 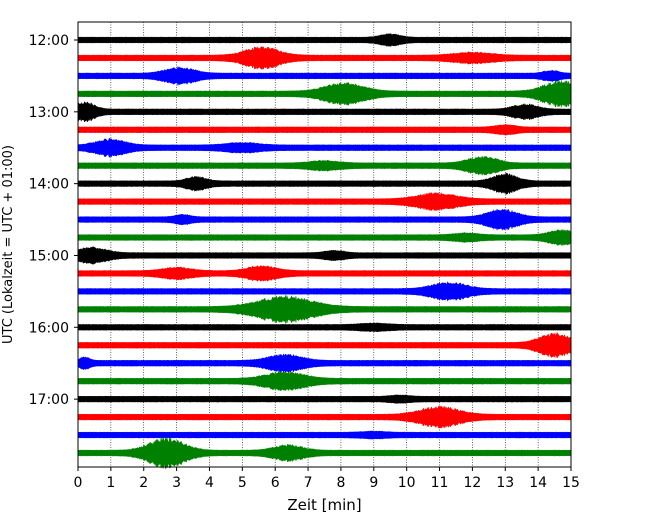 What do you see at coordinates (472, 483) in the screenshot?
I see `x-tick-label-12: 12` at bounding box center [472, 483].